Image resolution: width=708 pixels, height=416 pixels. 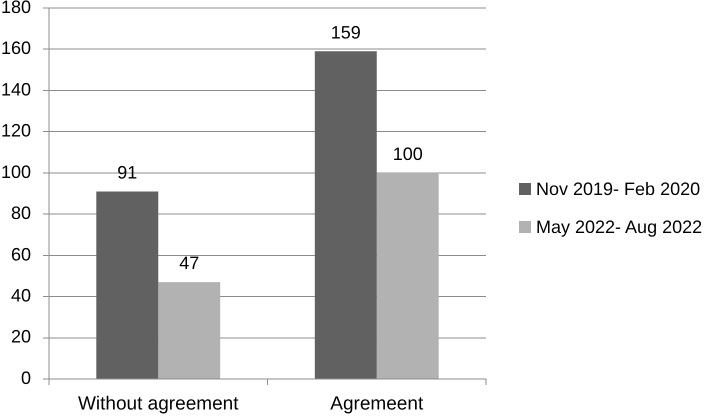 I want to click on y-tick-label: 100, so click(x=15, y=172).